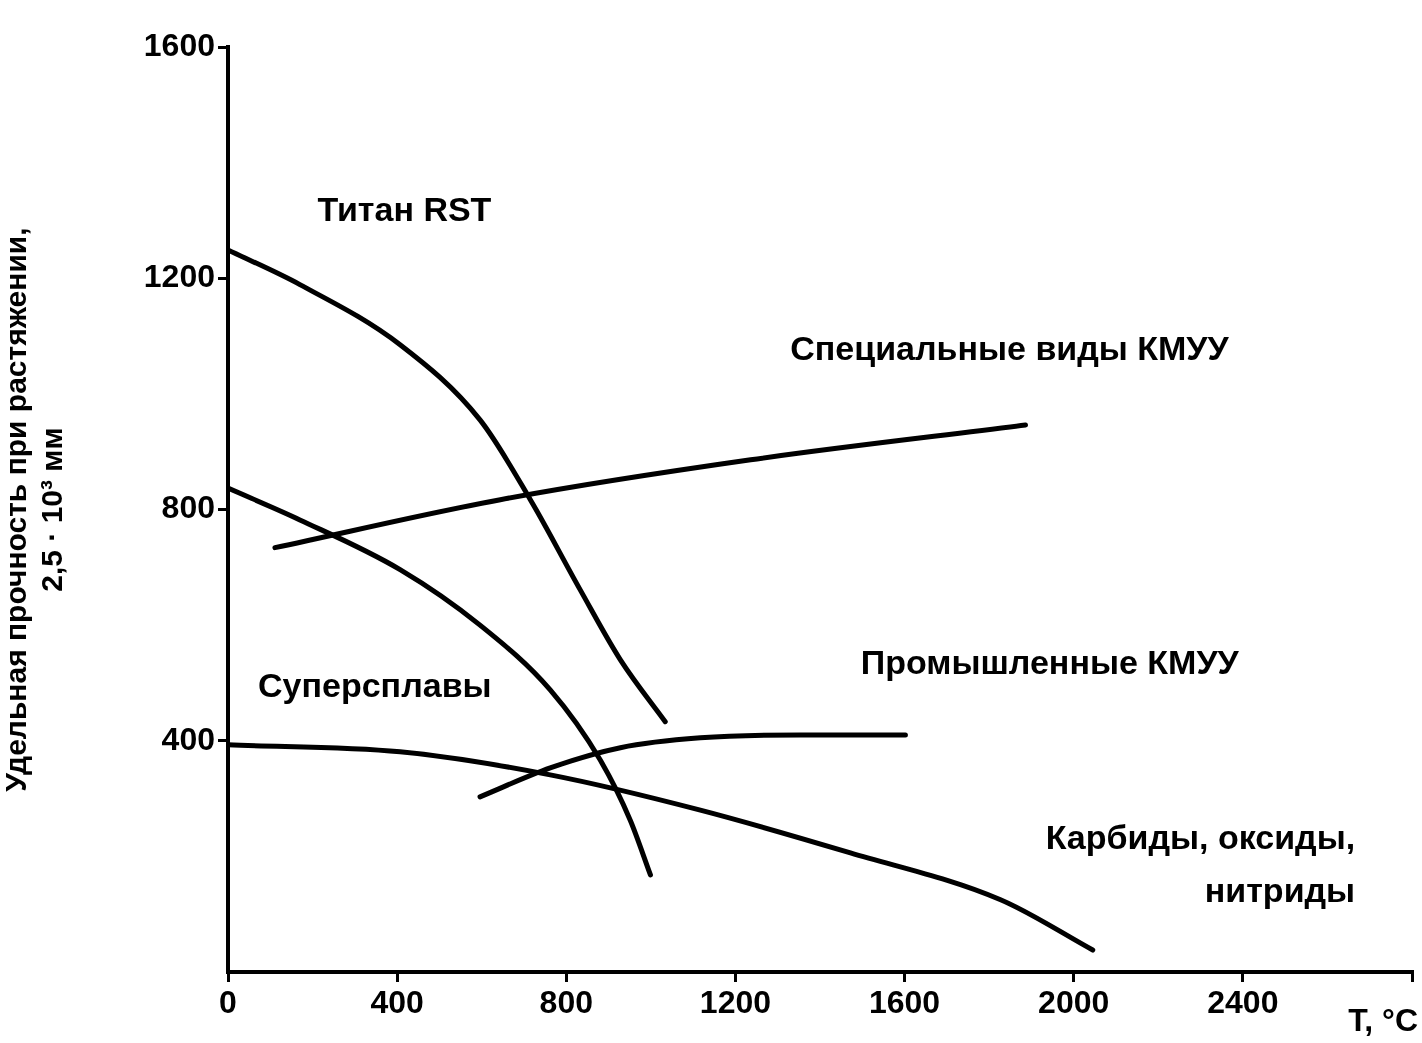  I want to click on x-axis-title: T, °C, so click(1383, 1019).